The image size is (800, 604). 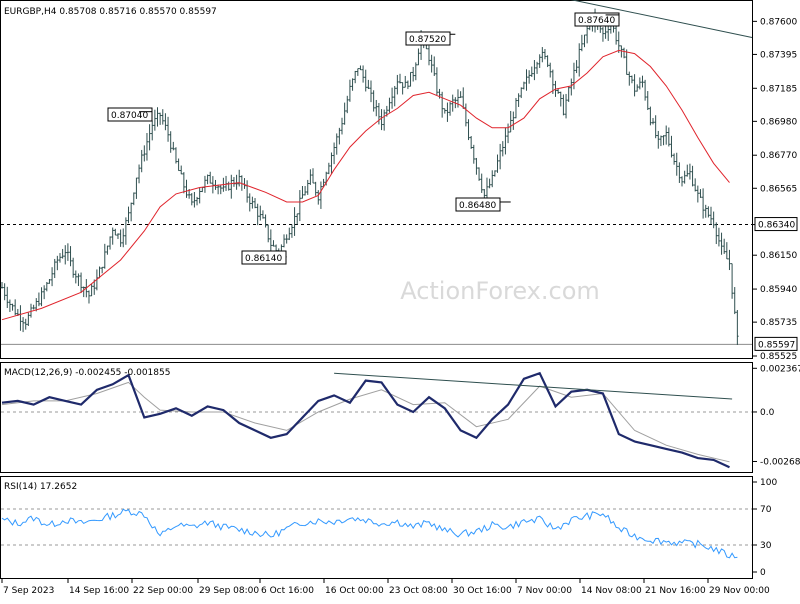 I want to click on price-y-tick-label: 0.86565, so click(x=778, y=189).